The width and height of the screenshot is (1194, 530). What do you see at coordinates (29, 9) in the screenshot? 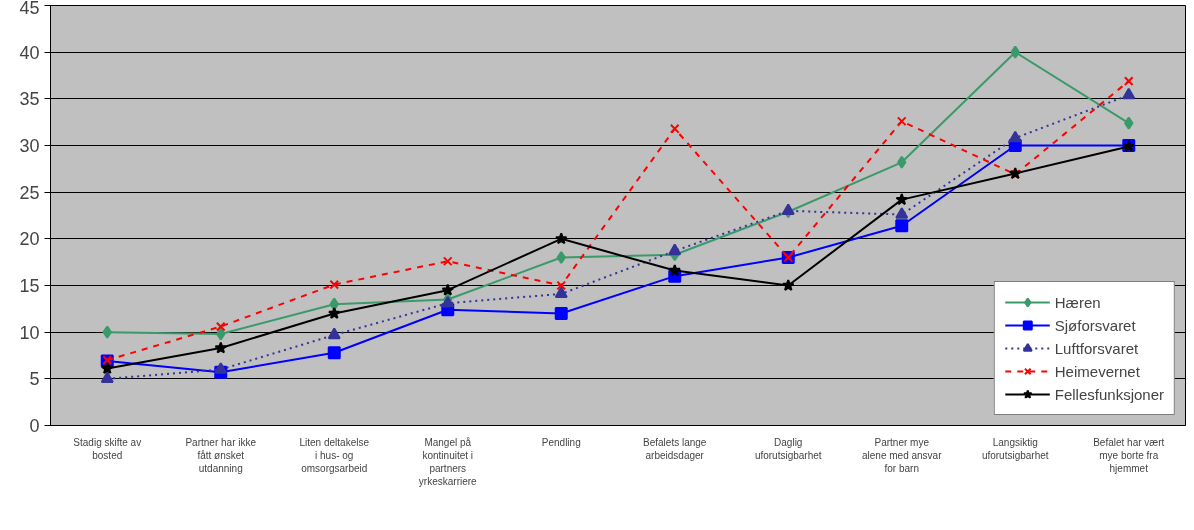
I see `y-tick-label: 45` at bounding box center [29, 9].